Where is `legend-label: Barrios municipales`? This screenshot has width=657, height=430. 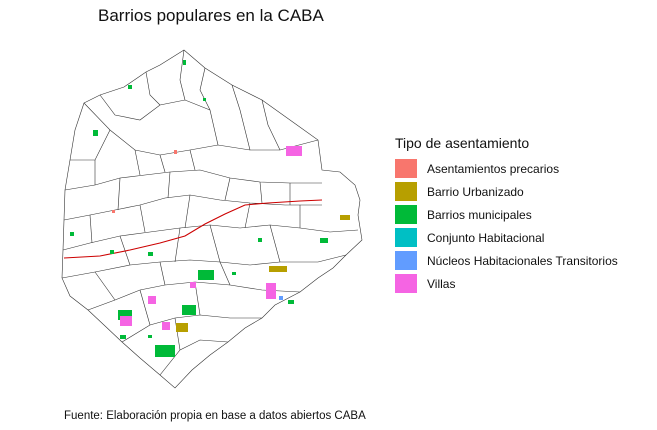 legend-label: Barrios municipales is located at coordinates (479, 214).